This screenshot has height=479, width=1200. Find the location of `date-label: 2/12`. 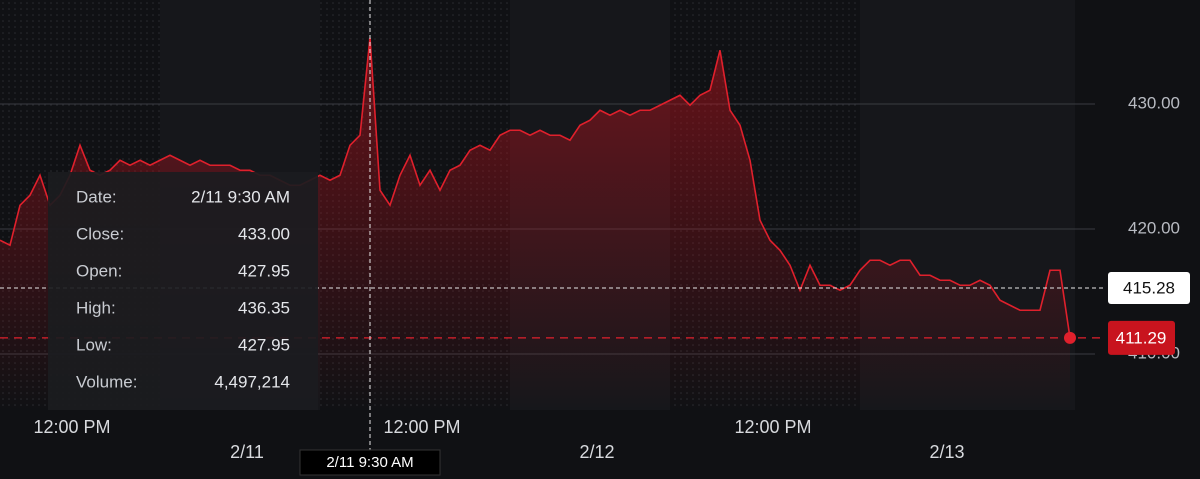

date-label: 2/12 is located at coordinates (596, 452).